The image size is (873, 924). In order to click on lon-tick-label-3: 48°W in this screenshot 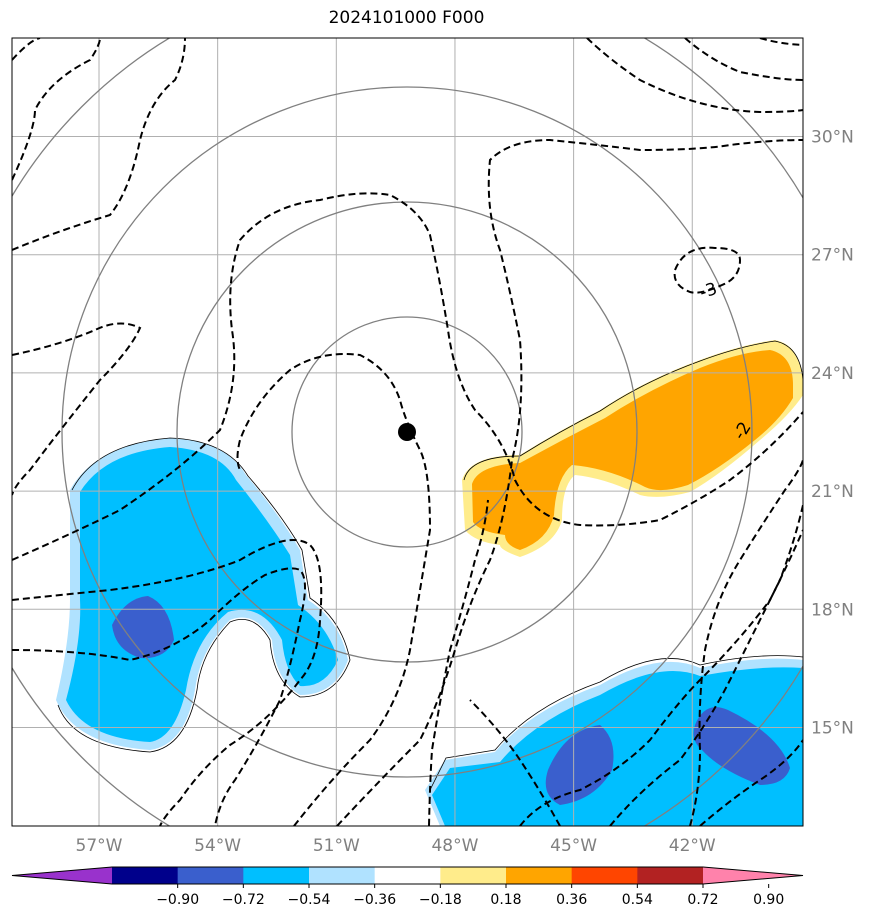, I will do `click(454, 846)`.